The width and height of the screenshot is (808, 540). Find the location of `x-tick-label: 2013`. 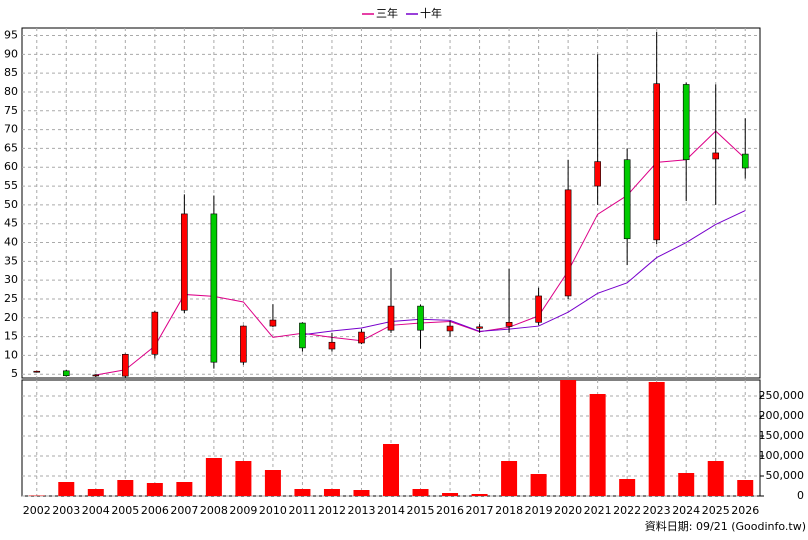

x-tick-label: 2013 is located at coordinates (361, 510).